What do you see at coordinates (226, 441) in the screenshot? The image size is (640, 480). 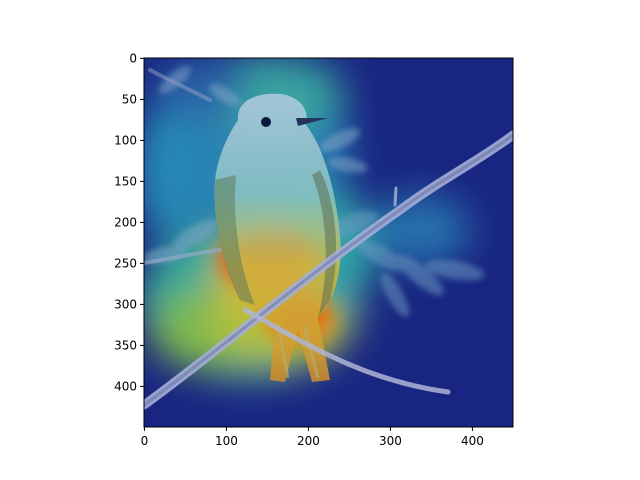 I see `x-tick-label: 100` at bounding box center [226, 441].